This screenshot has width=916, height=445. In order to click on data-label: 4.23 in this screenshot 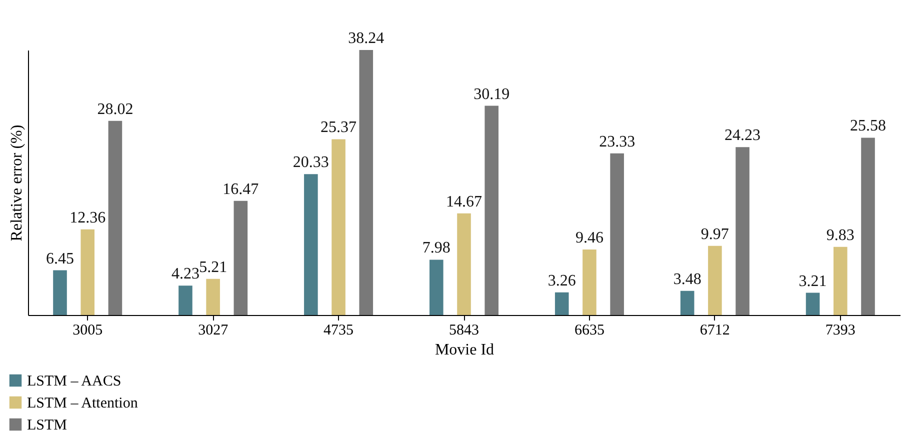, I will do `click(185, 274)`.